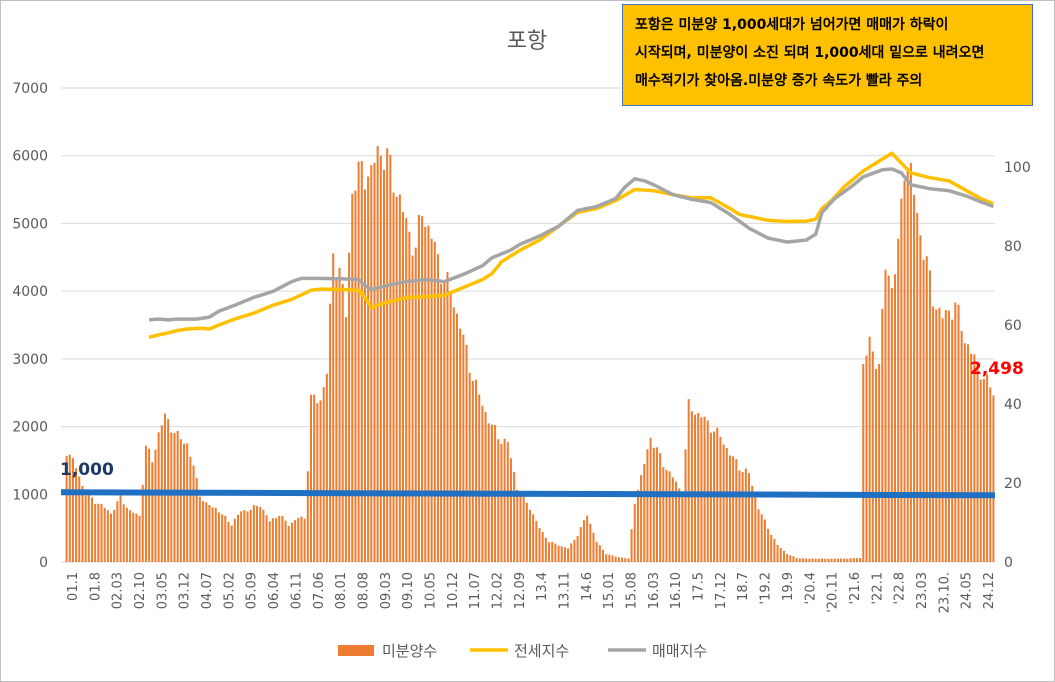  I want to click on x-tick-label: 16.03, so click(654, 590).